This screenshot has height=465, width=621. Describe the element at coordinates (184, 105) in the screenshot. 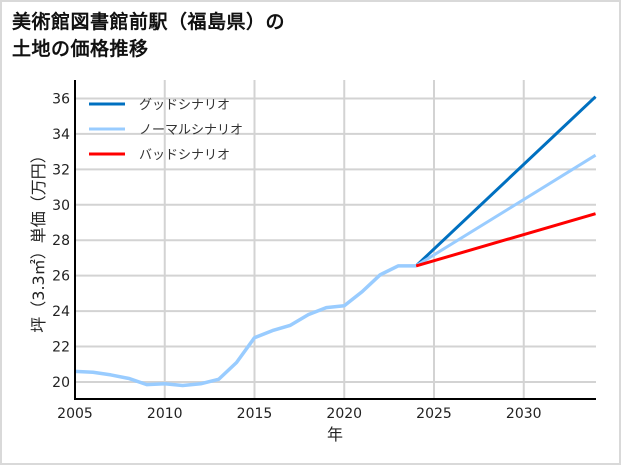

I see `legend-label: グッドシナリオ` at that location.